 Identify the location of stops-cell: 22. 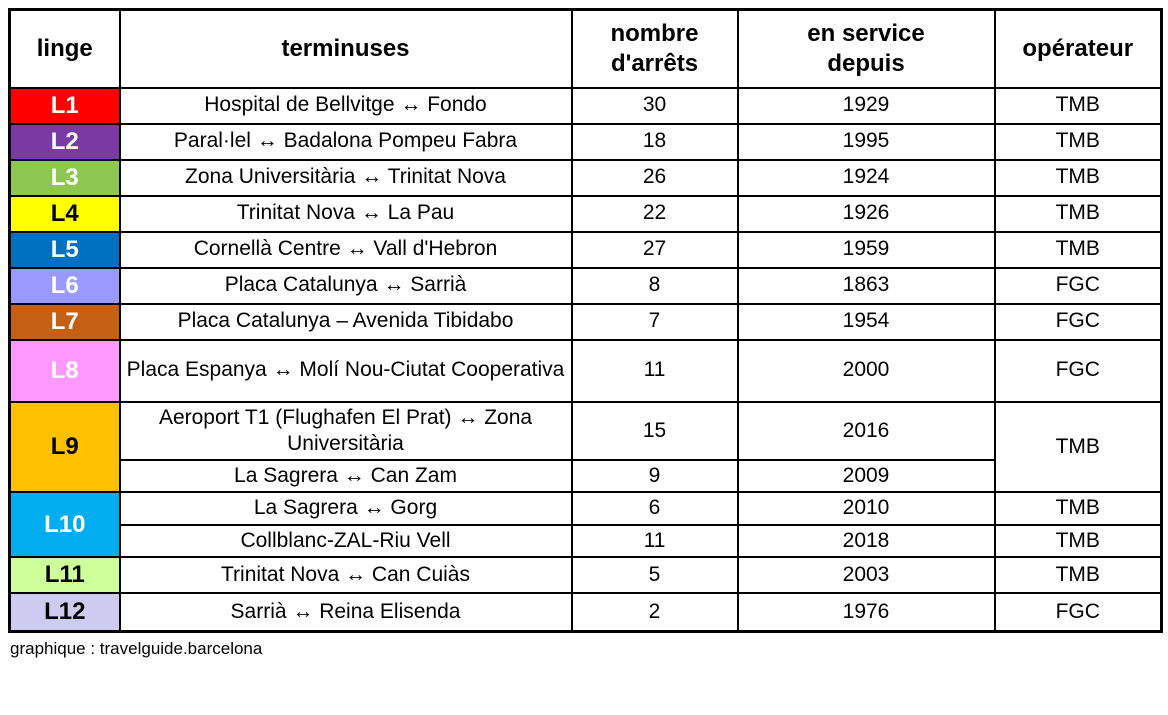
(654, 213).